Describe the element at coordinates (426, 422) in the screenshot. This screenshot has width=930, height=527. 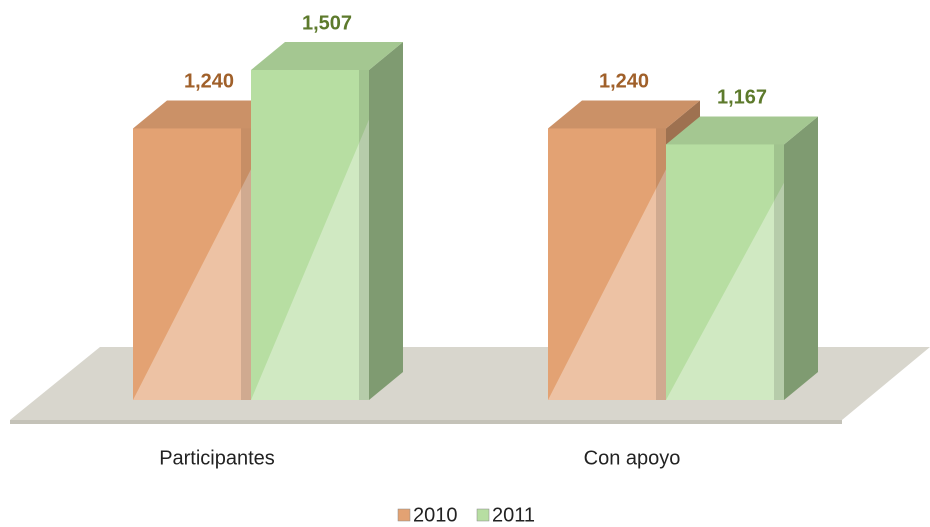
I see `floor-edge` at that location.